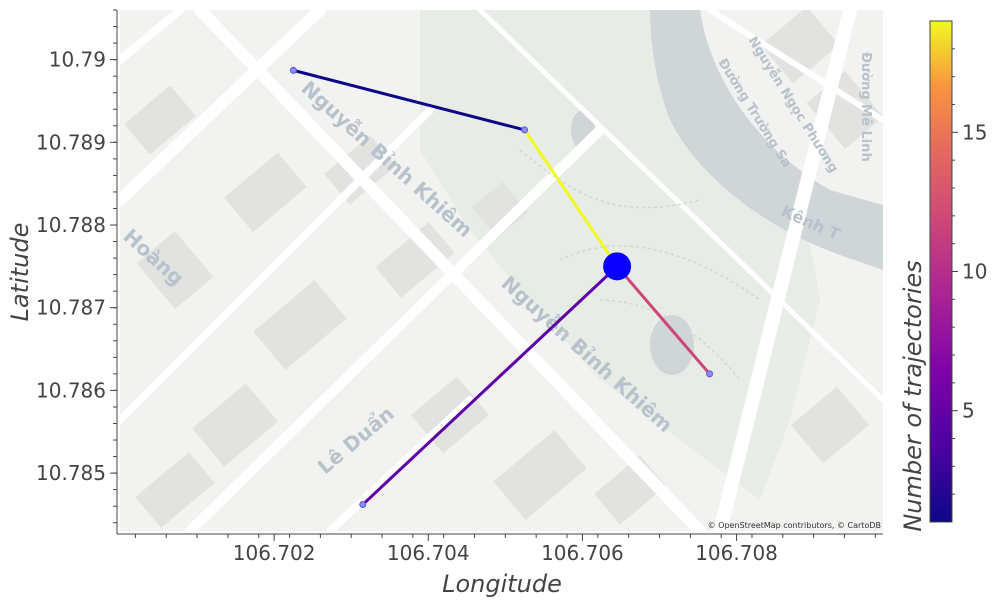 Image resolution: width=998 pixels, height=604 pixels. What do you see at coordinates (71, 308) in the screenshot?
I see `y-tick-label: 10.787` at bounding box center [71, 308].